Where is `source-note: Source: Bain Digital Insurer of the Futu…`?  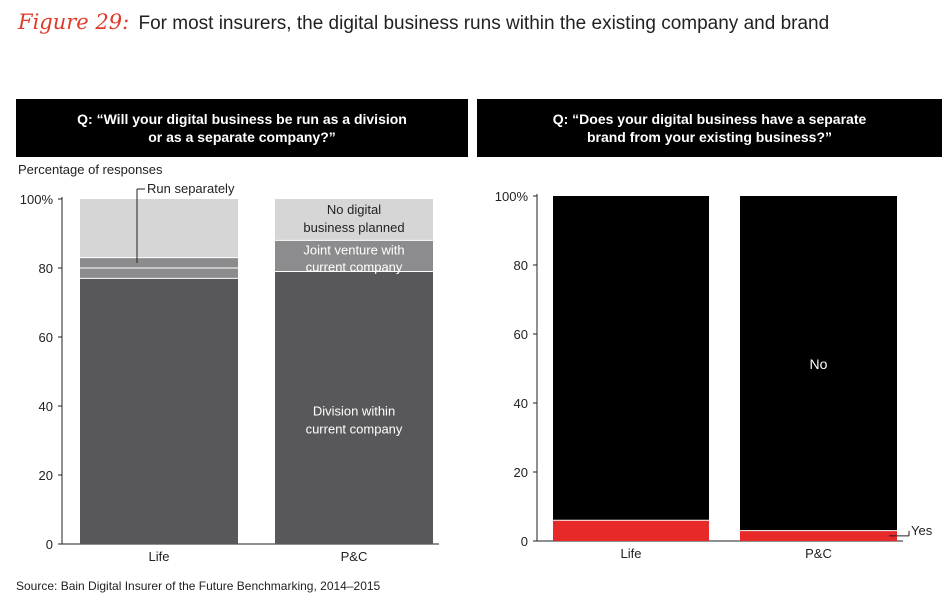
source-note: Source: Bain Digital Insurer of the Futu… is located at coordinates (198, 586).